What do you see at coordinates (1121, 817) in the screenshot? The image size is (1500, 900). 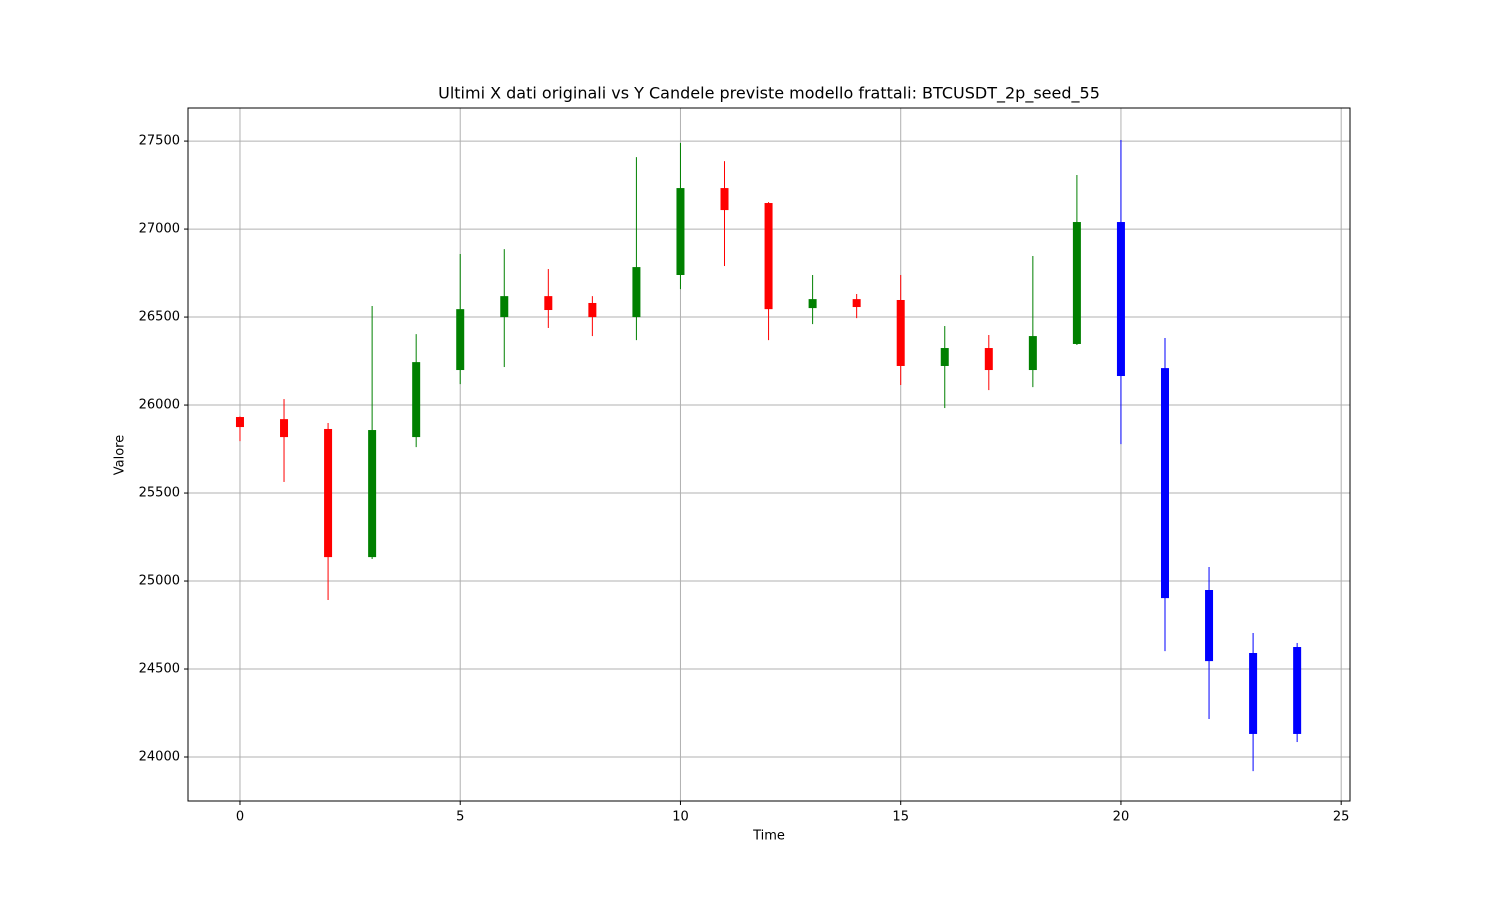 I see `x-tick-label: 20` at bounding box center [1121, 817].